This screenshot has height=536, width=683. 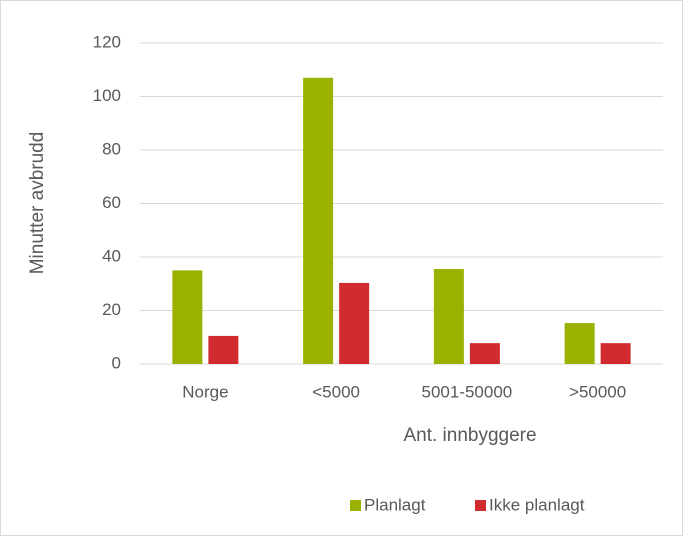 I want to click on y-tick-label: 100, so click(x=107, y=95).